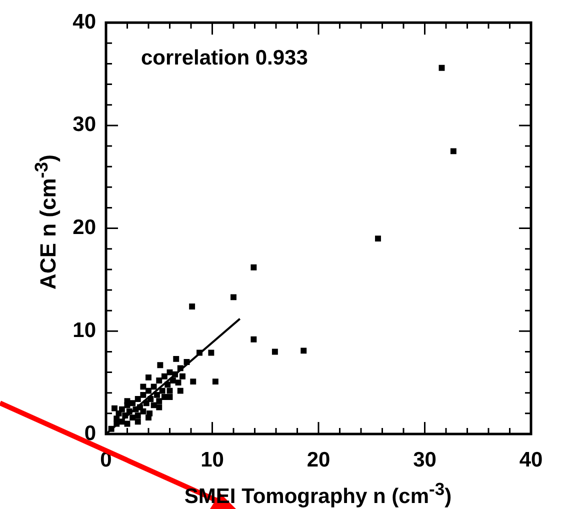 This screenshot has height=509, width=565. Describe the element at coordinates (224, 58) in the screenshot. I see `annotation: correlation 0.933` at that location.